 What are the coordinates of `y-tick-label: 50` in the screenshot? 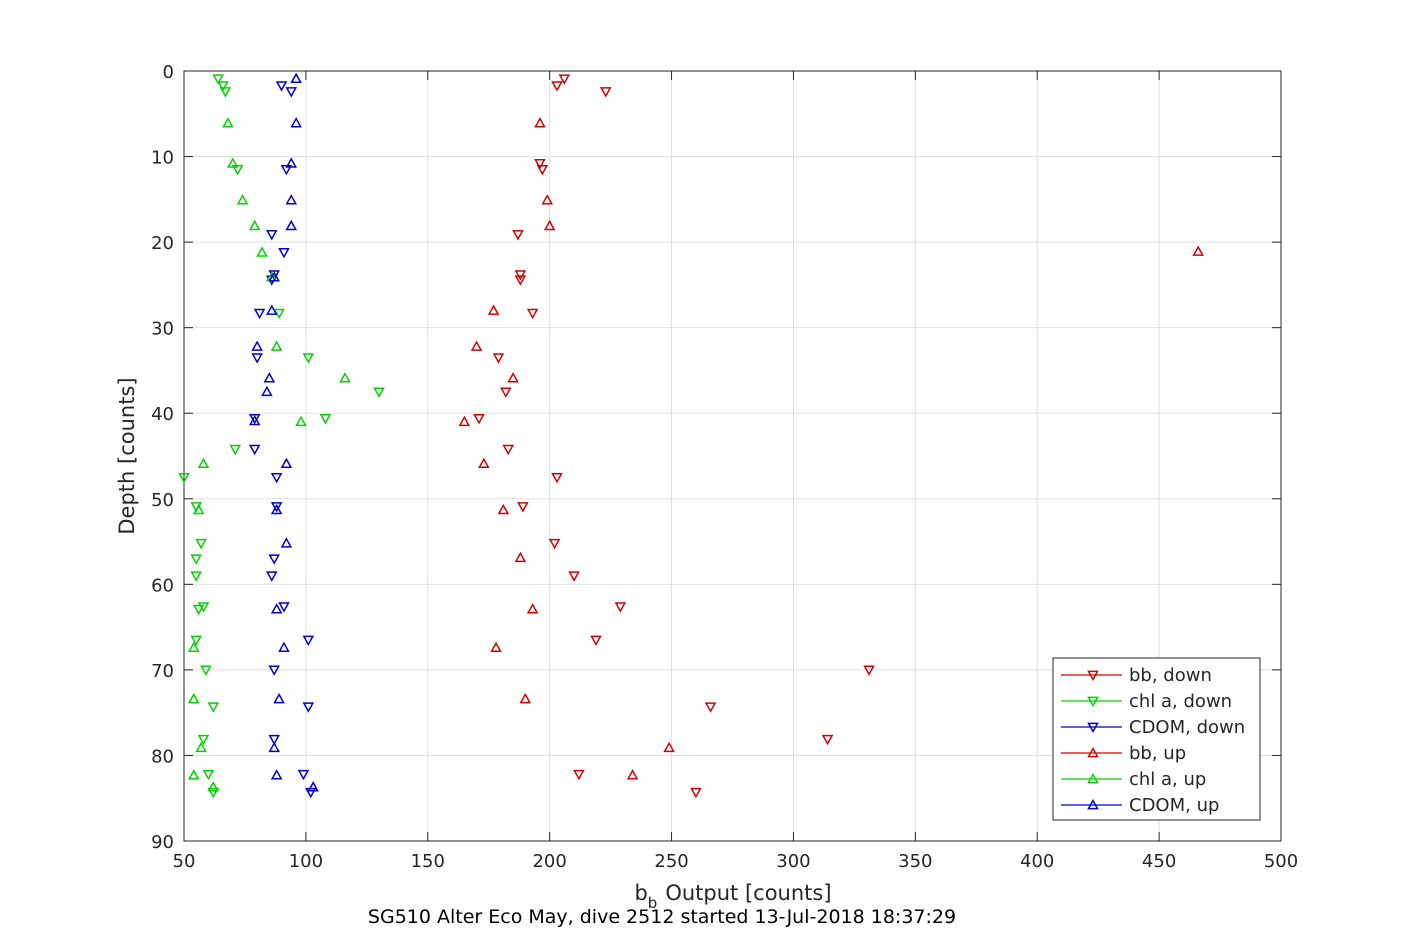 It's located at (162, 500).